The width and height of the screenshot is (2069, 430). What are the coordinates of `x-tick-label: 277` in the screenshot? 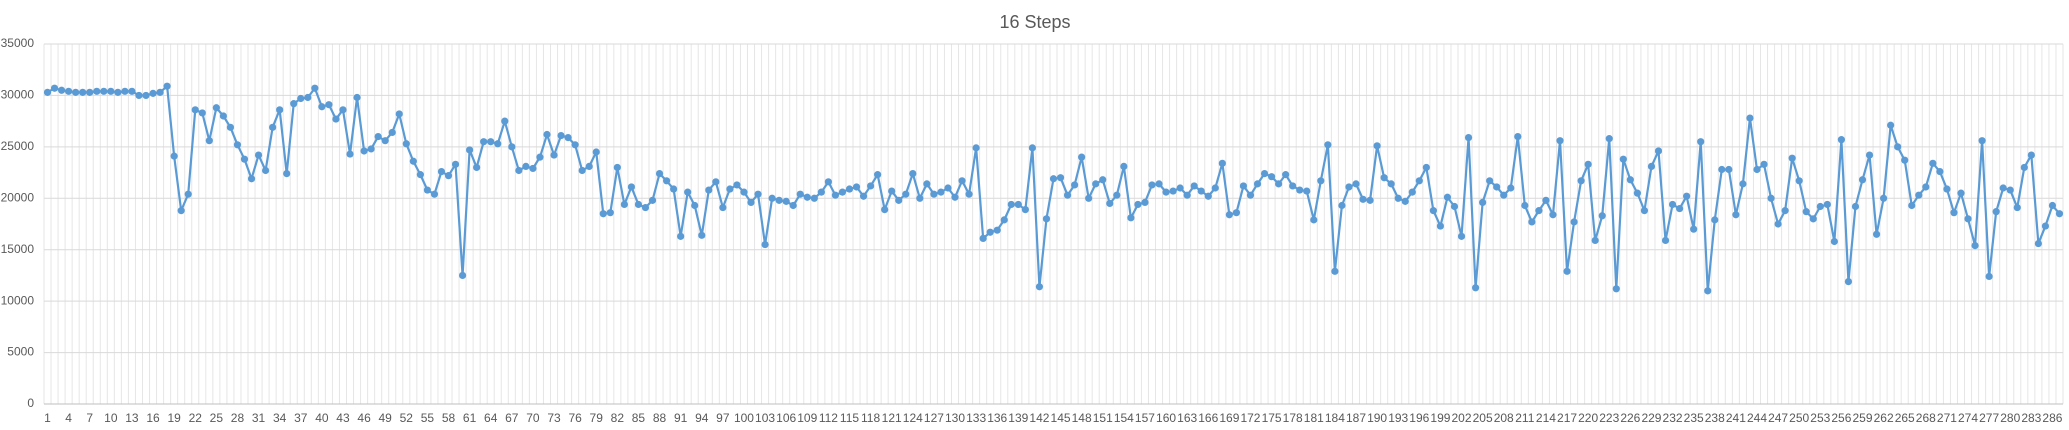 It's located at (1989, 418).